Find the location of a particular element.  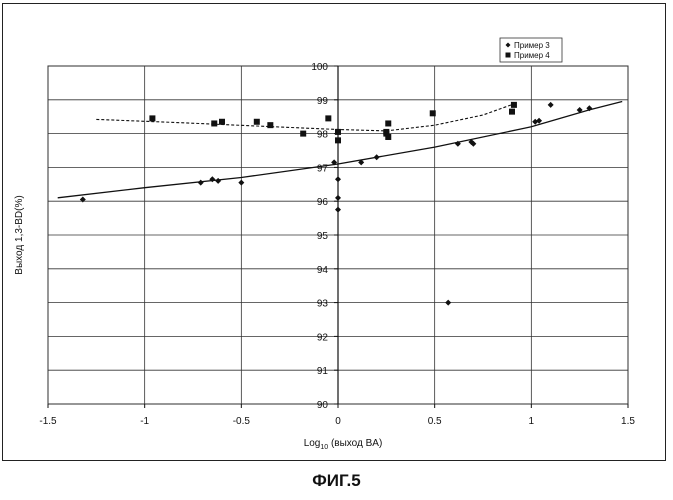

y-tick-label: 93 is located at coordinates (323, 304).